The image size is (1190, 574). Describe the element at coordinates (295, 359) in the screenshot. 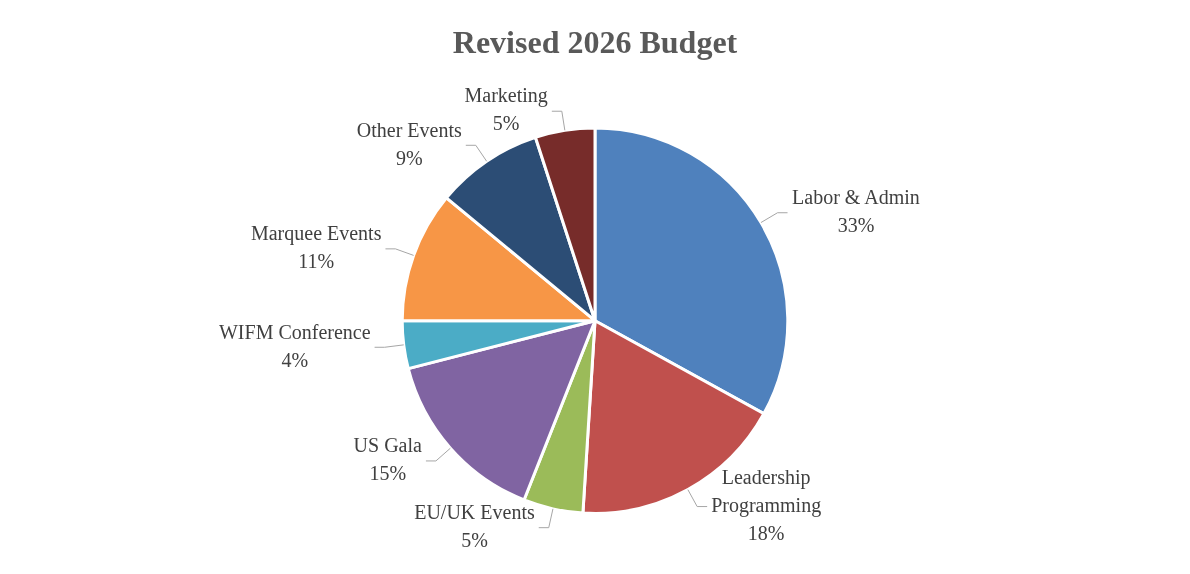

I see `data-label: 4%` at that location.